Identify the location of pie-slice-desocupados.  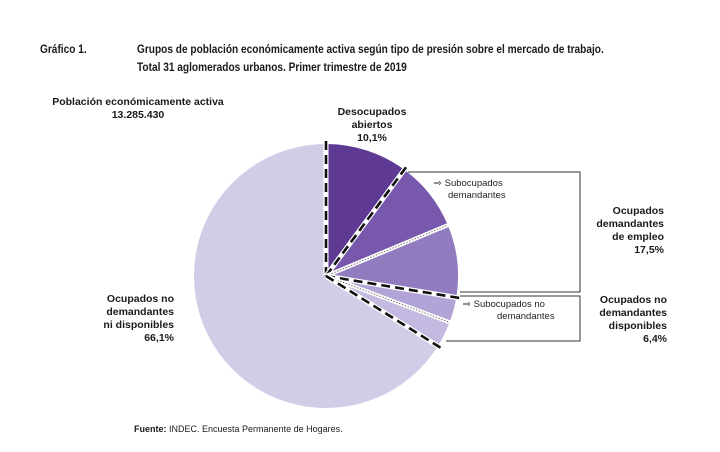
(365, 210).